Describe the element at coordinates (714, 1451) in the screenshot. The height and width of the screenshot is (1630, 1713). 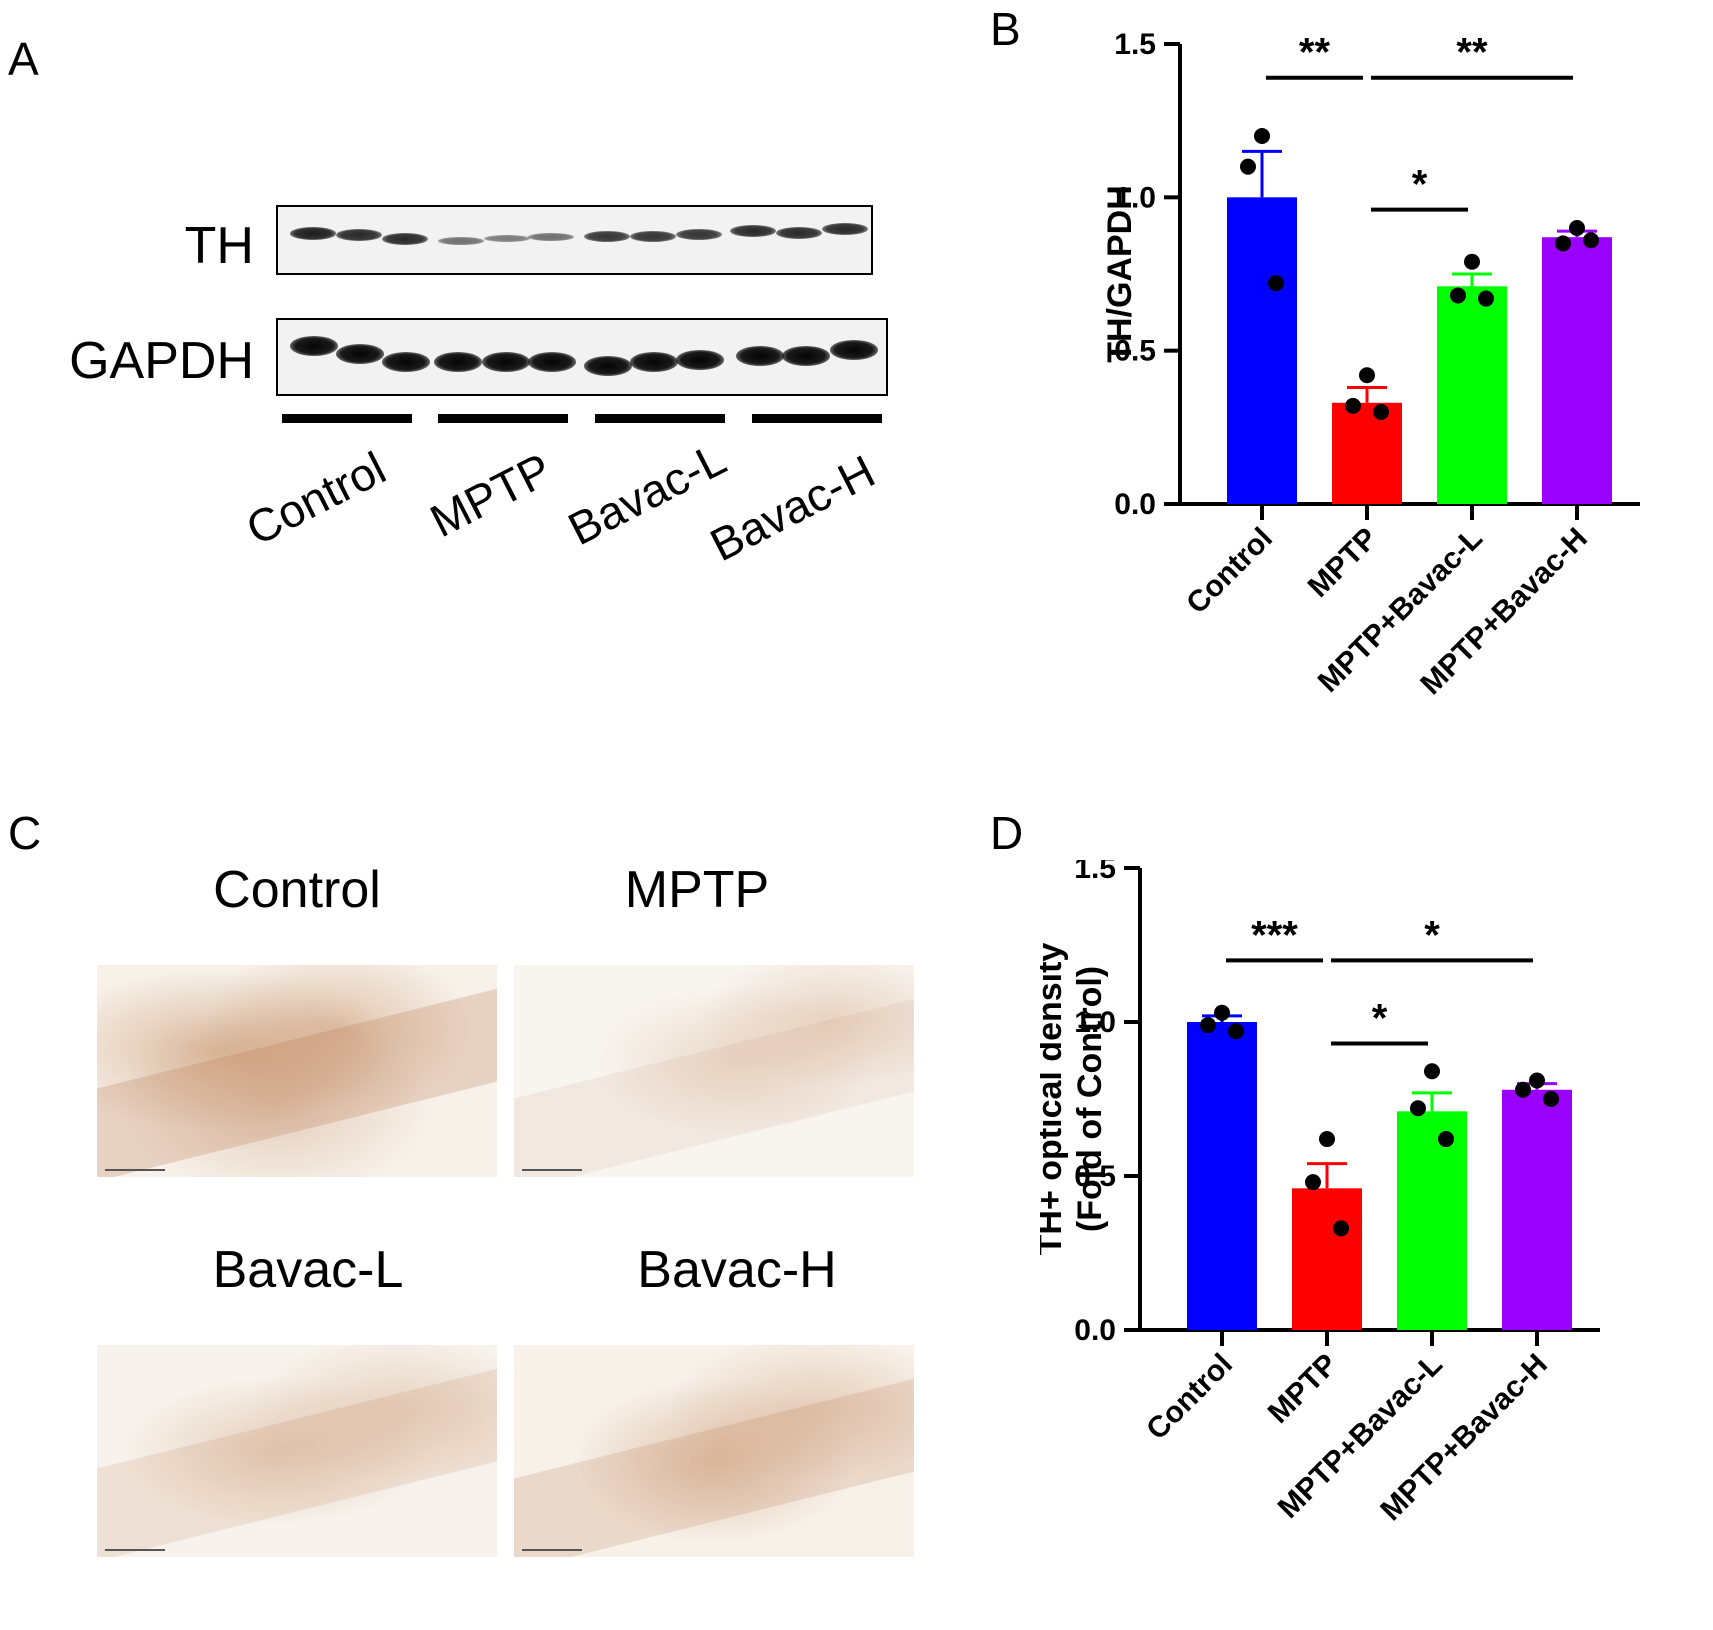
I see `ihc-image-bavac-h` at that location.